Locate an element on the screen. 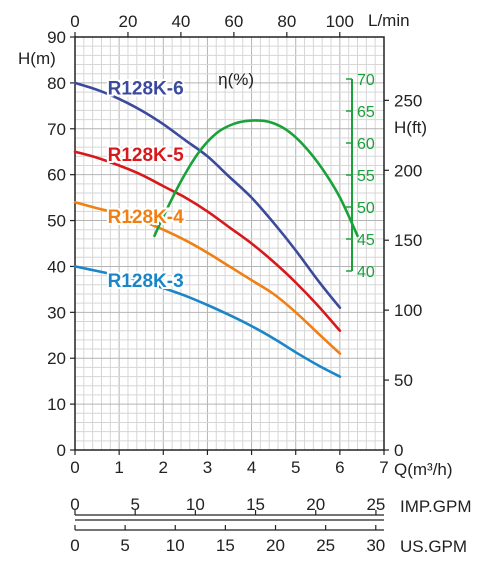 The height and width of the screenshot is (569, 500). left-tick-label: 90 is located at coordinates (56, 37).